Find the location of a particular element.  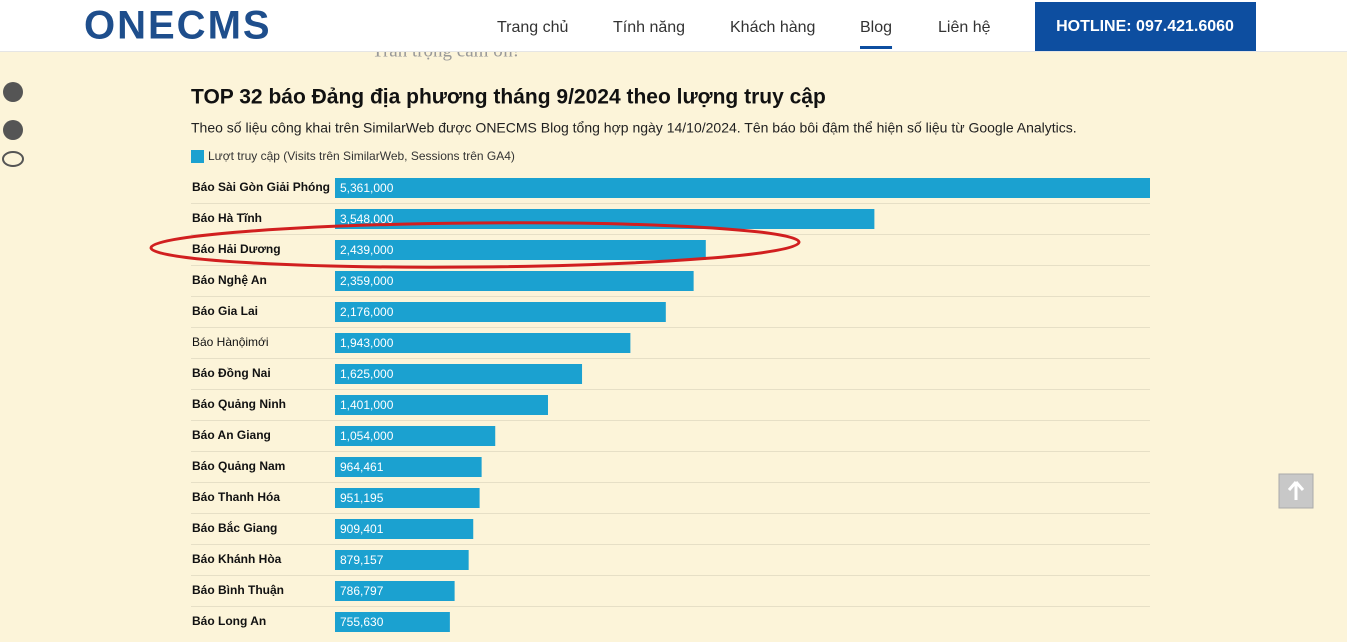

category-label: Báo Hà Tĩnh is located at coordinates (227, 218).